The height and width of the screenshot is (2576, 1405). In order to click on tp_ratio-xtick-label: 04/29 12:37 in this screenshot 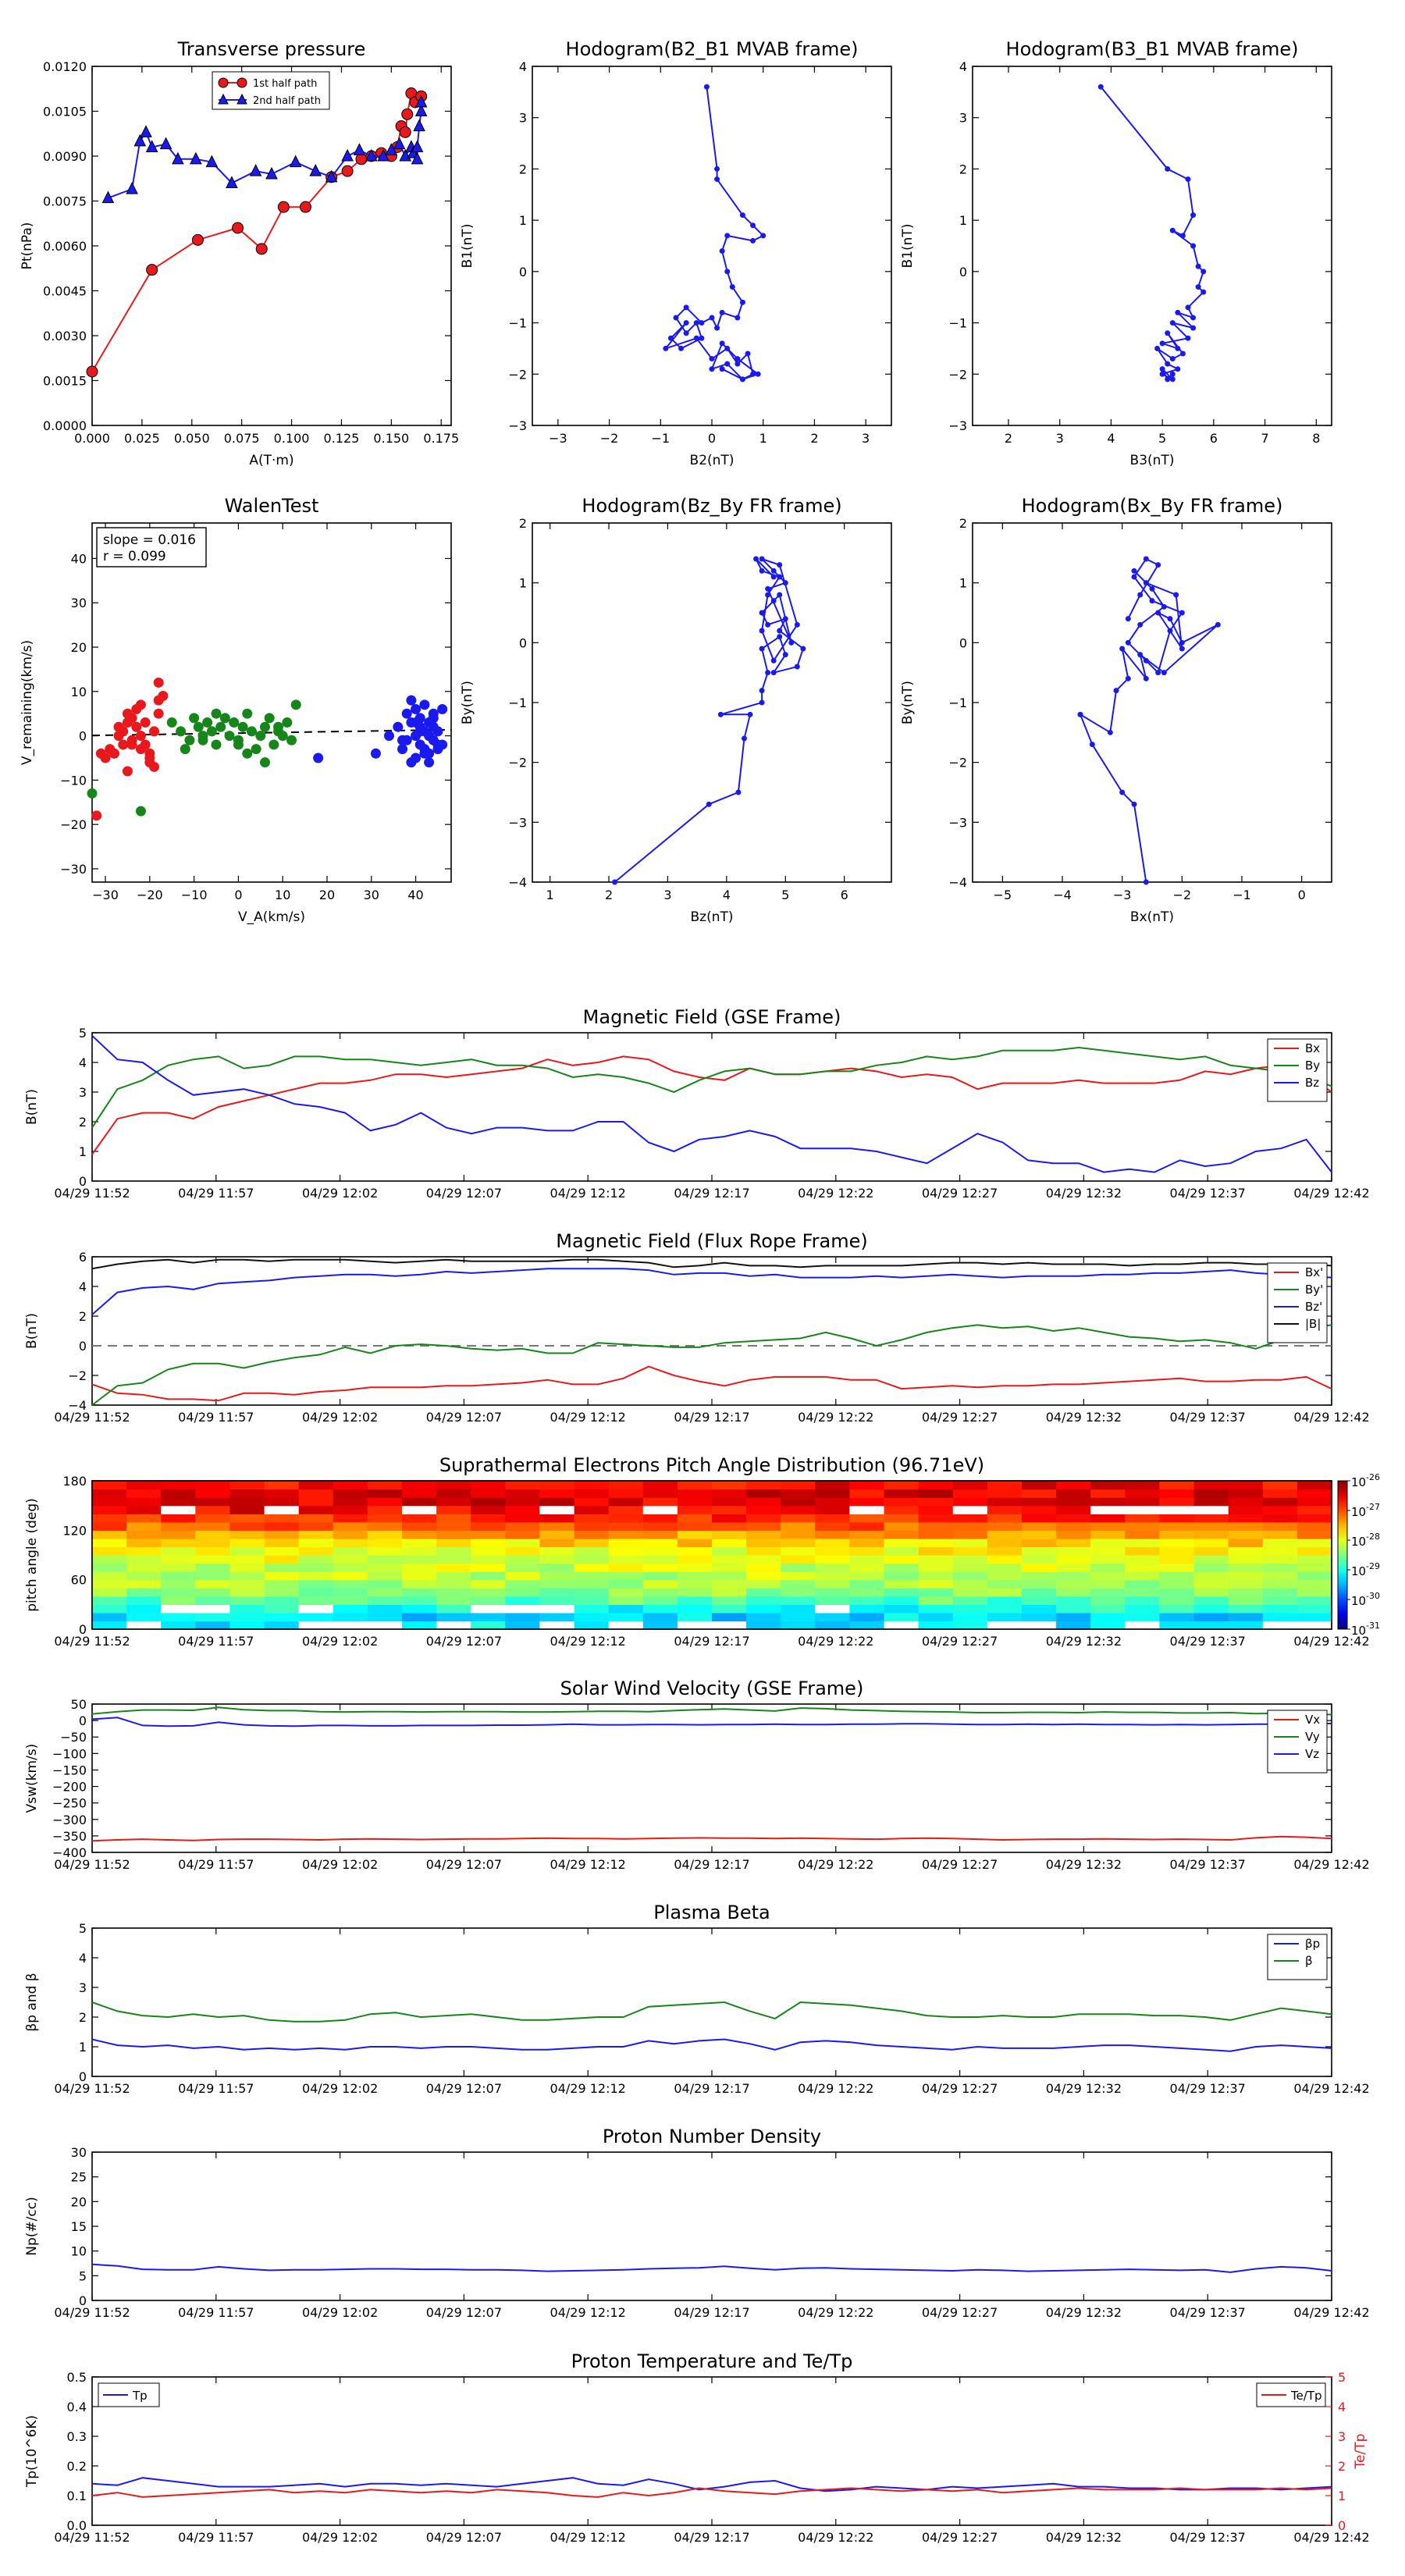, I will do `click(1208, 2537)`.